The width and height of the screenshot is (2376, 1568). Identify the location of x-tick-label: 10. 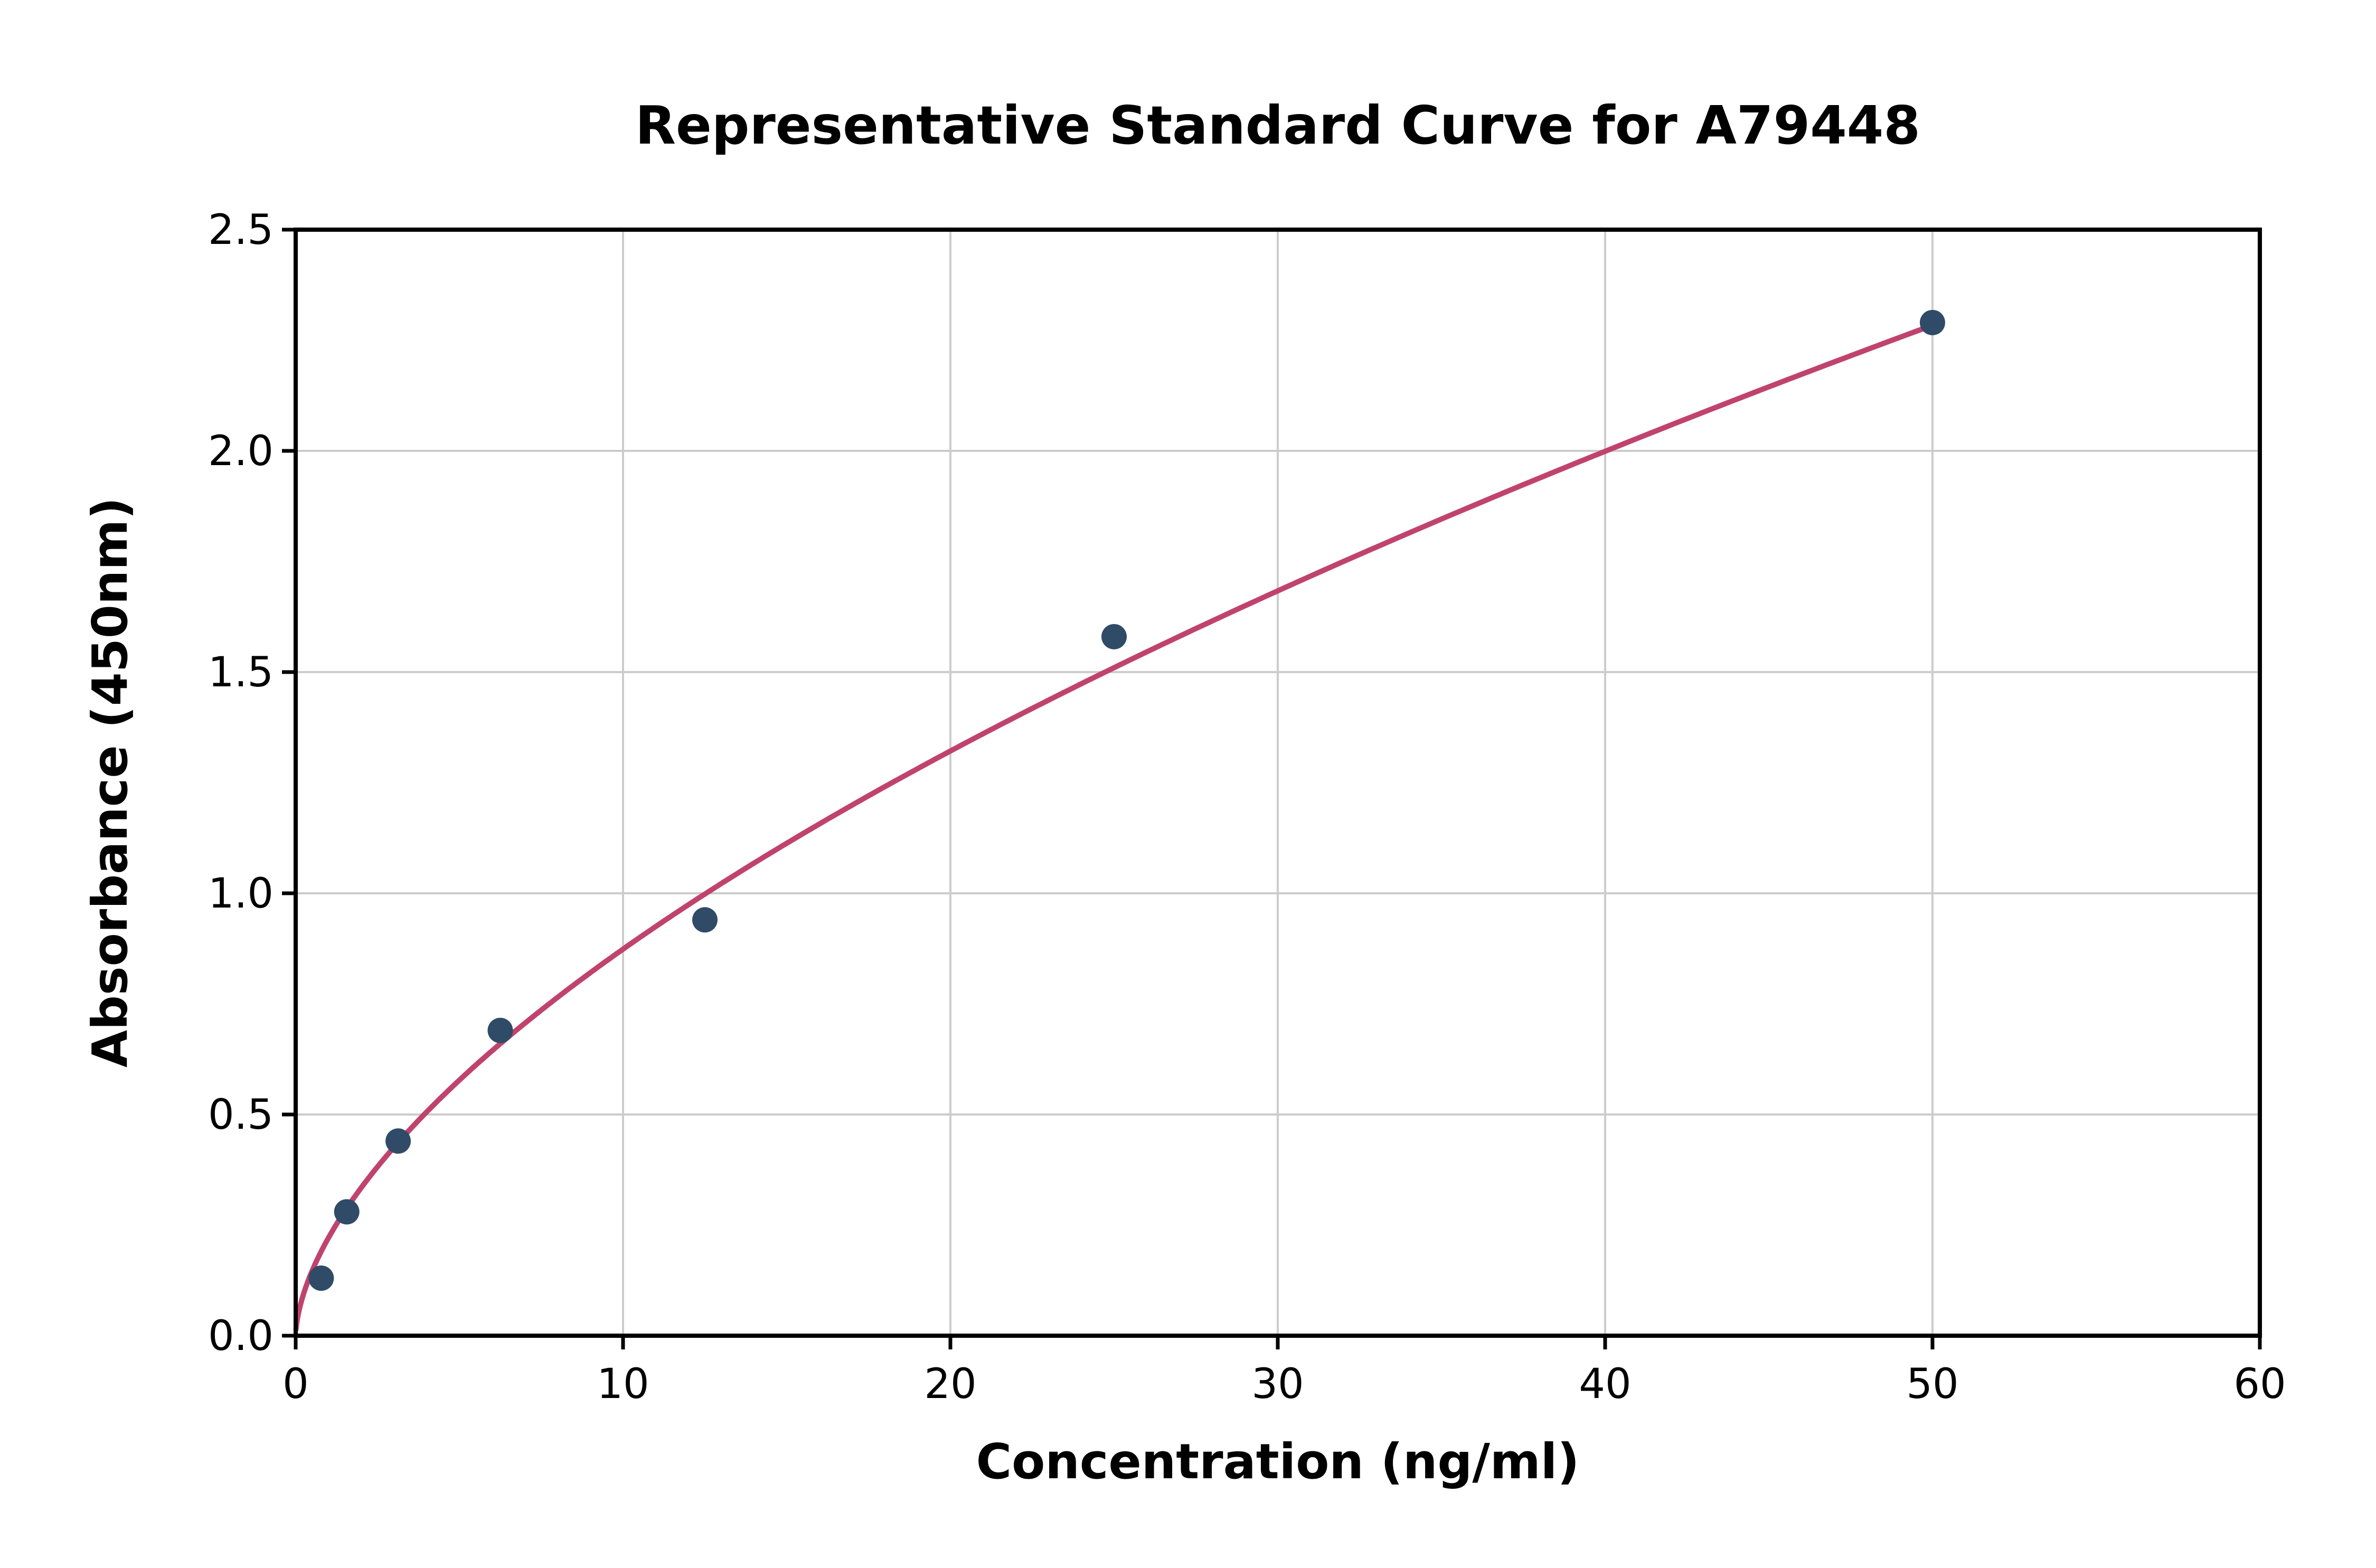
(623, 1384).